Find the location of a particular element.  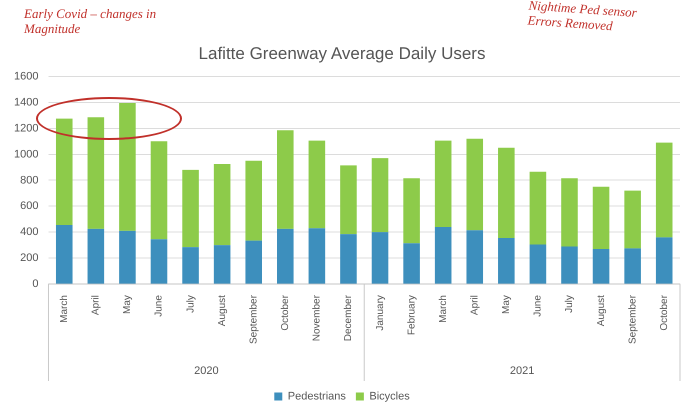

y-tick-label: 1200 is located at coordinates (26, 128).